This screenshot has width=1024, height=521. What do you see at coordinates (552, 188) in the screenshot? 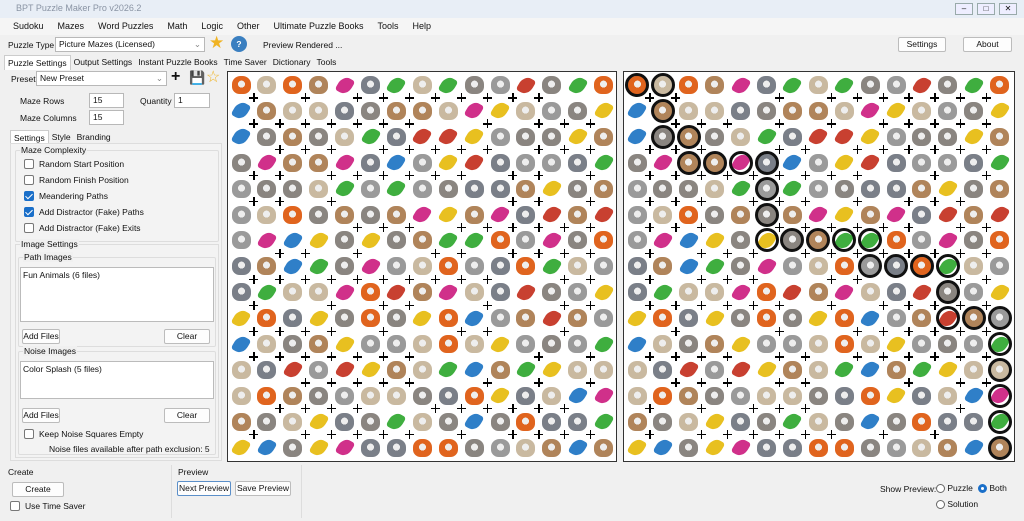
I see `yellow-splash-icon` at bounding box center [552, 188].